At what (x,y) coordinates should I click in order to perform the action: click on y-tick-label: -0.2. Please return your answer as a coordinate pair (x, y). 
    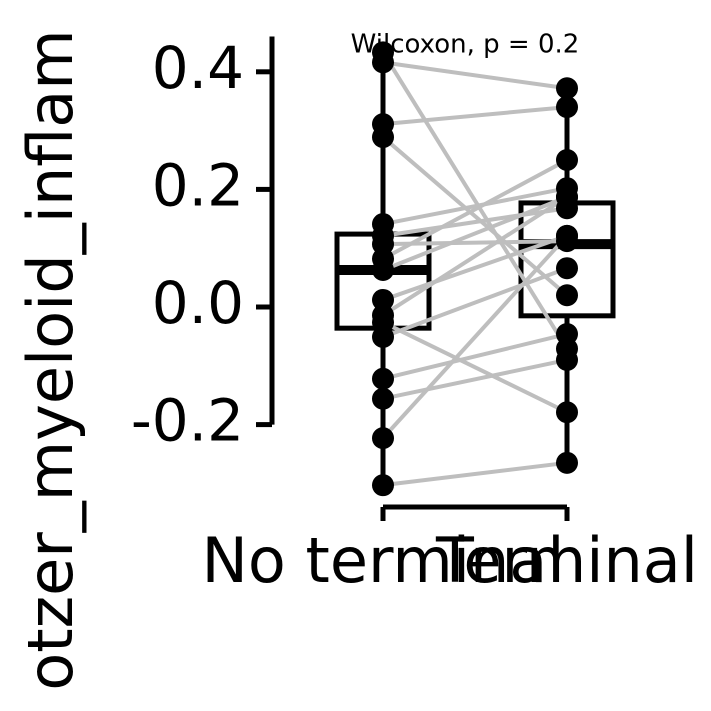
    Looking at the image, I should click on (187, 421).